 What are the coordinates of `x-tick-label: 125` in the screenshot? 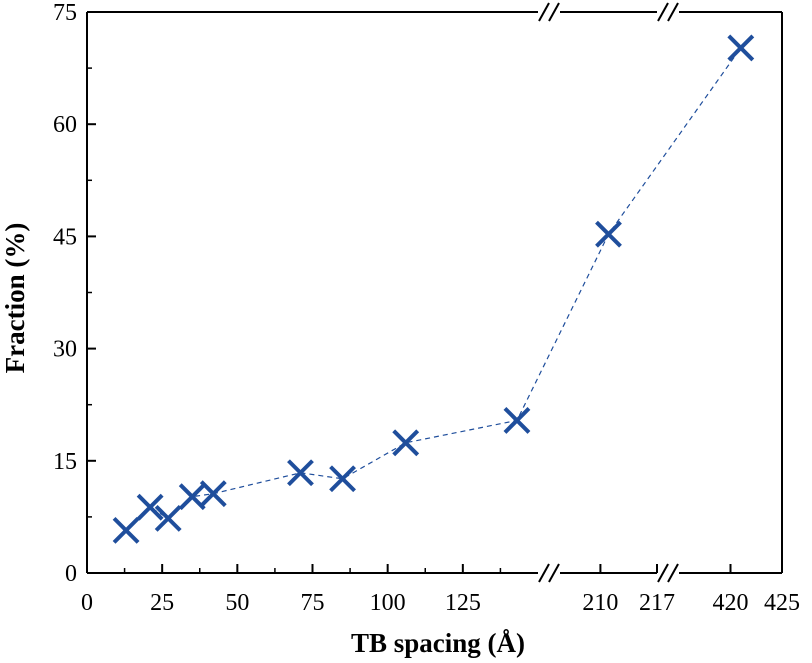 It's located at (463, 603).